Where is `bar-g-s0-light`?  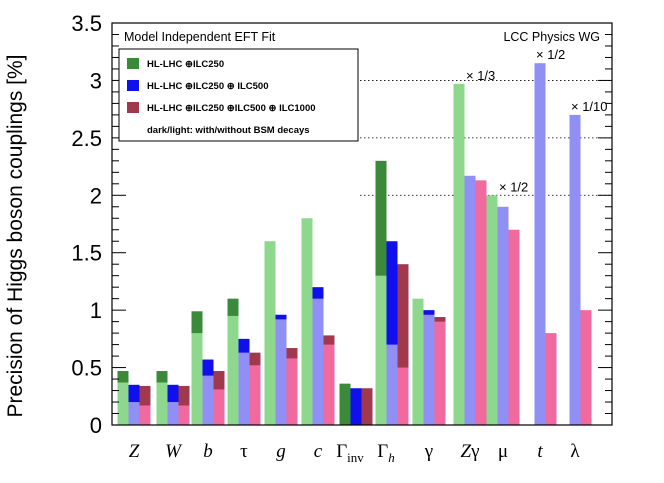 bar-g-s0-light is located at coordinates (270, 333).